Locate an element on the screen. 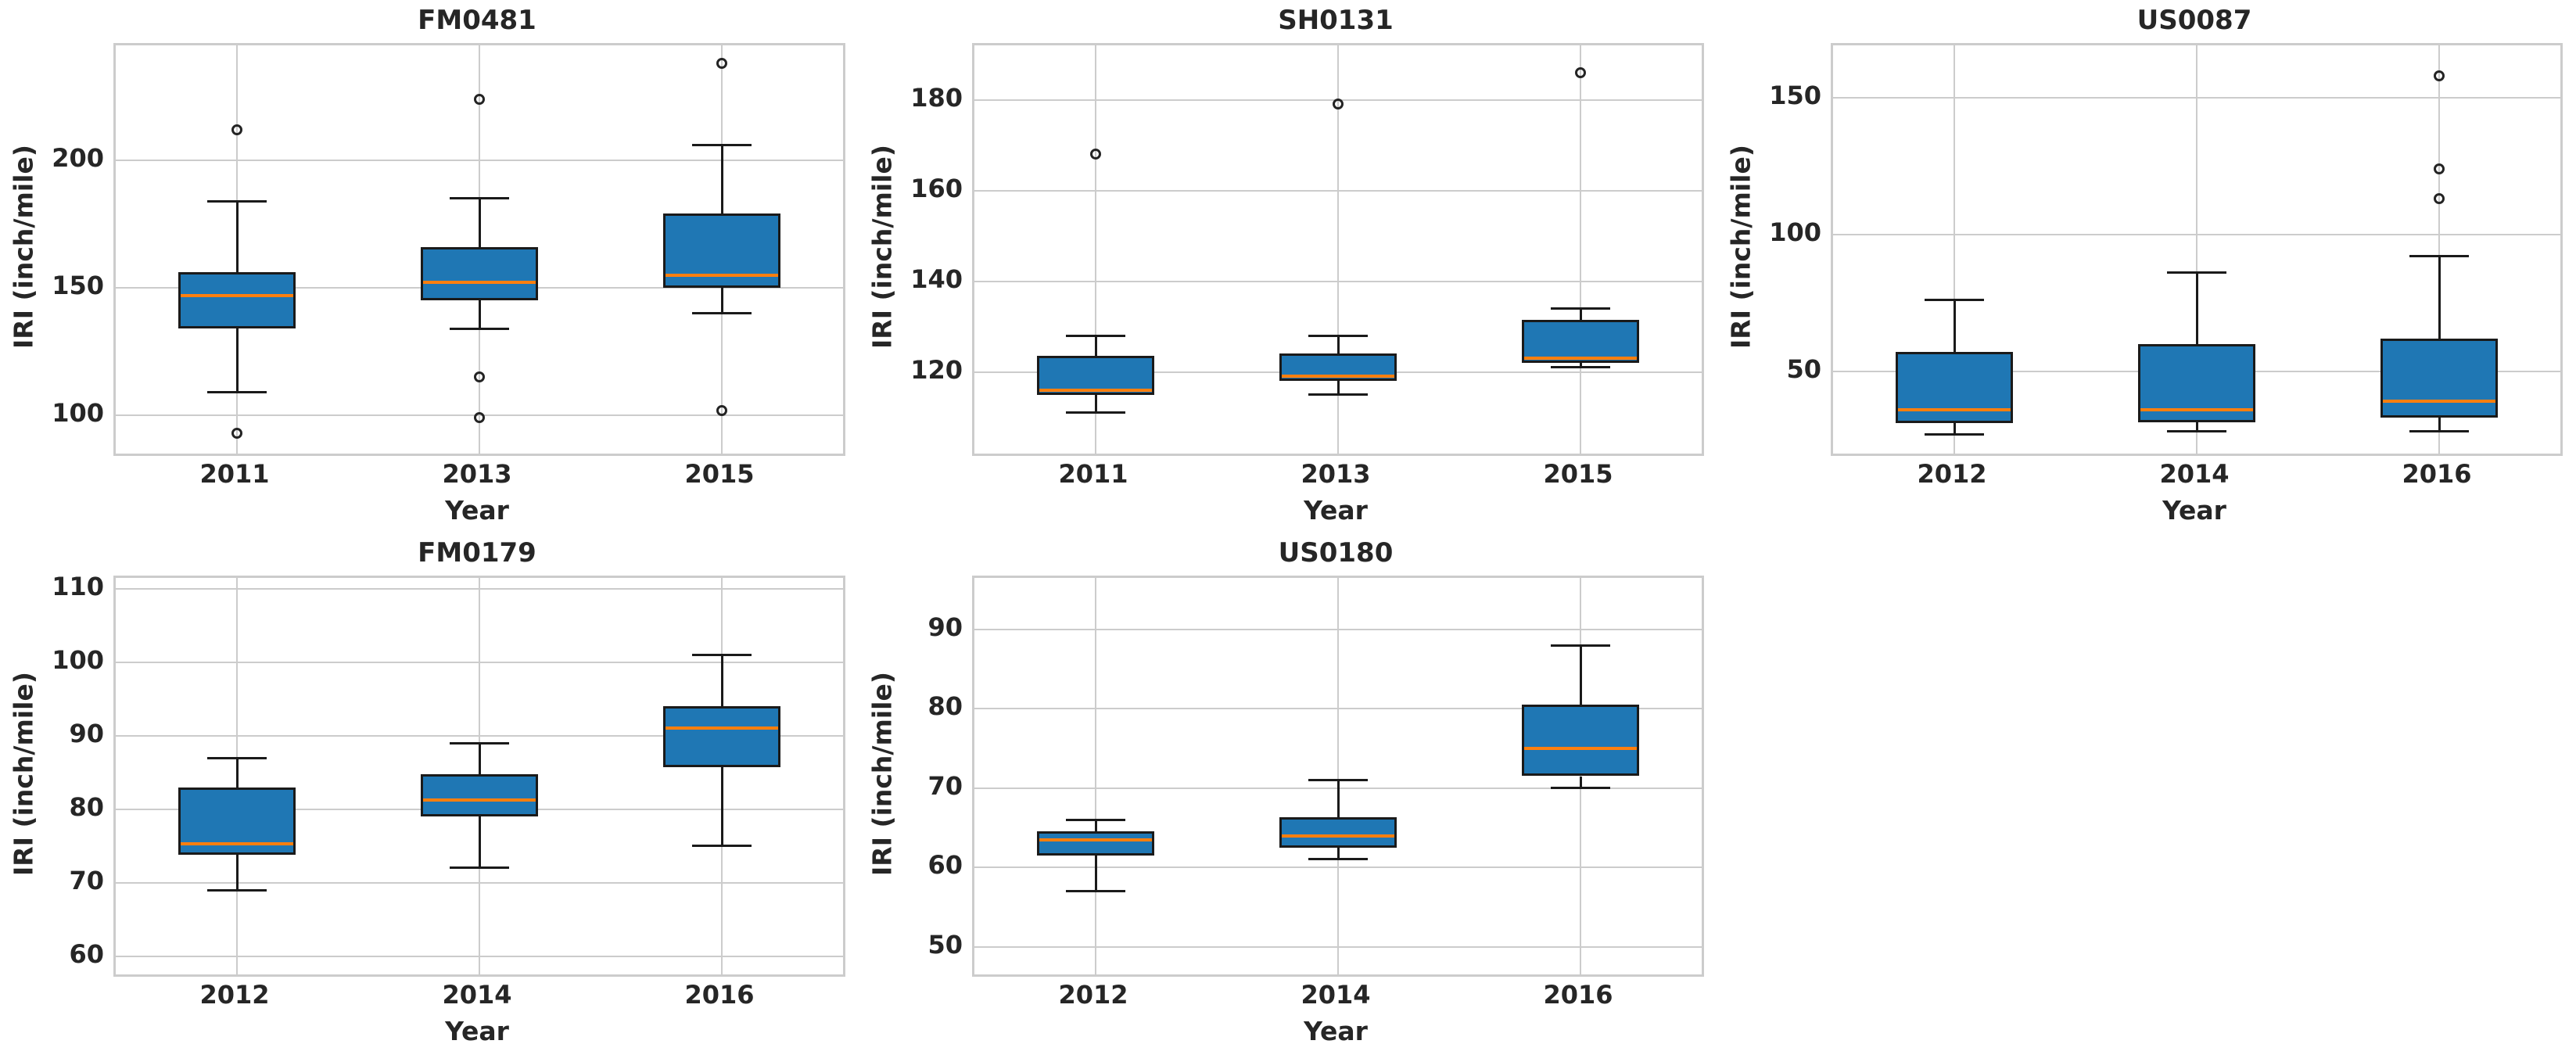 This screenshot has width=2576, height=1062. subplot-title: US0087 is located at coordinates (2194, 20).